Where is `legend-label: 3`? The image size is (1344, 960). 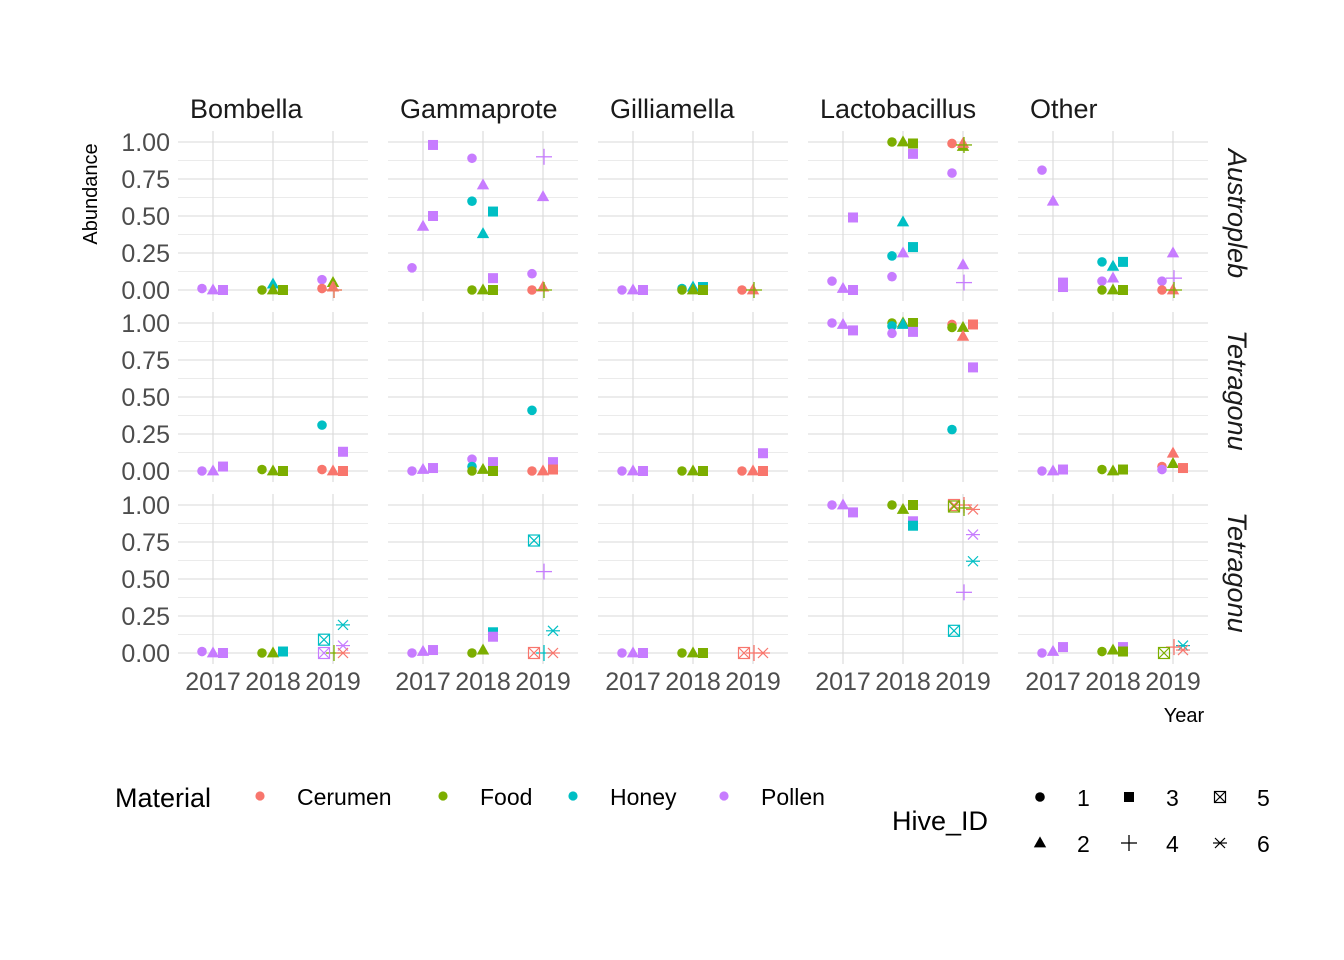 legend-label: 3 is located at coordinates (1172, 798).